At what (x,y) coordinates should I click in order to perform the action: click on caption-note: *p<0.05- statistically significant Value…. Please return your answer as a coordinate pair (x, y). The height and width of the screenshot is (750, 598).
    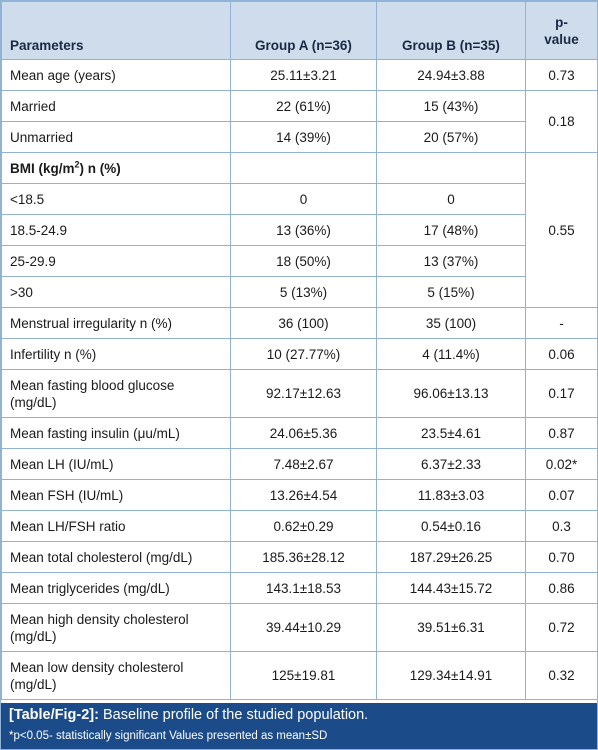
    Looking at the image, I should click on (168, 736).